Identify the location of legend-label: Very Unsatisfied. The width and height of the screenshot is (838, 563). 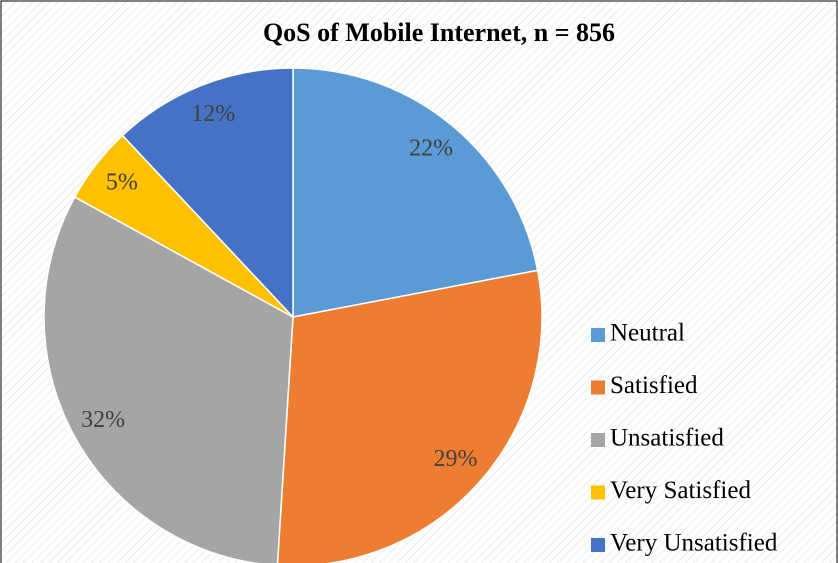
(694, 543).